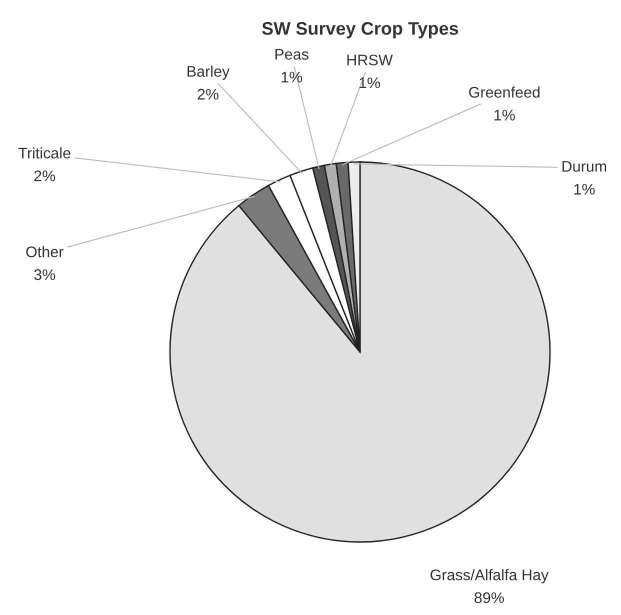 Image resolution: width=621 pixels, height=615 pixels. I want to click on slice-label: Peas, so click(291, 54).